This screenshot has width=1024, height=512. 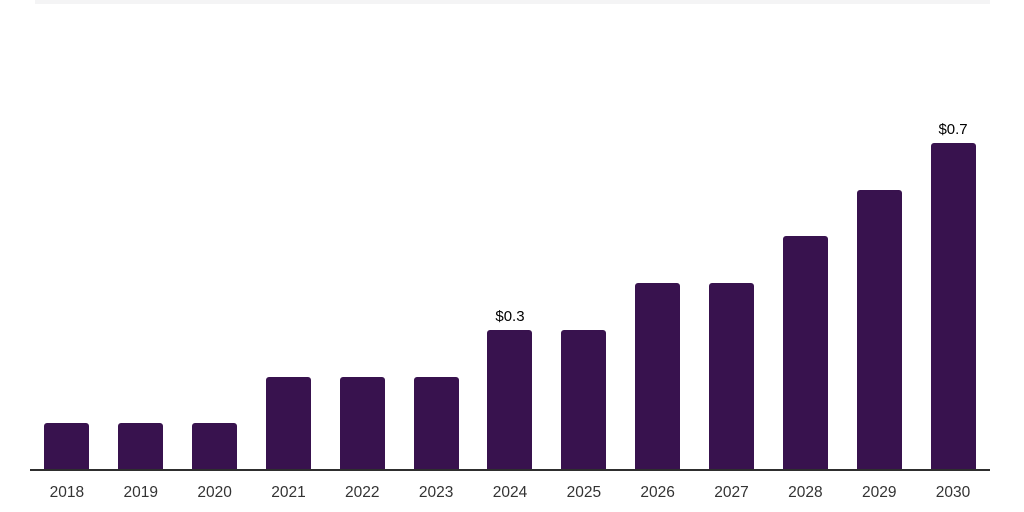 I want to click on bar-column-2027, so click(x=732, y=235).